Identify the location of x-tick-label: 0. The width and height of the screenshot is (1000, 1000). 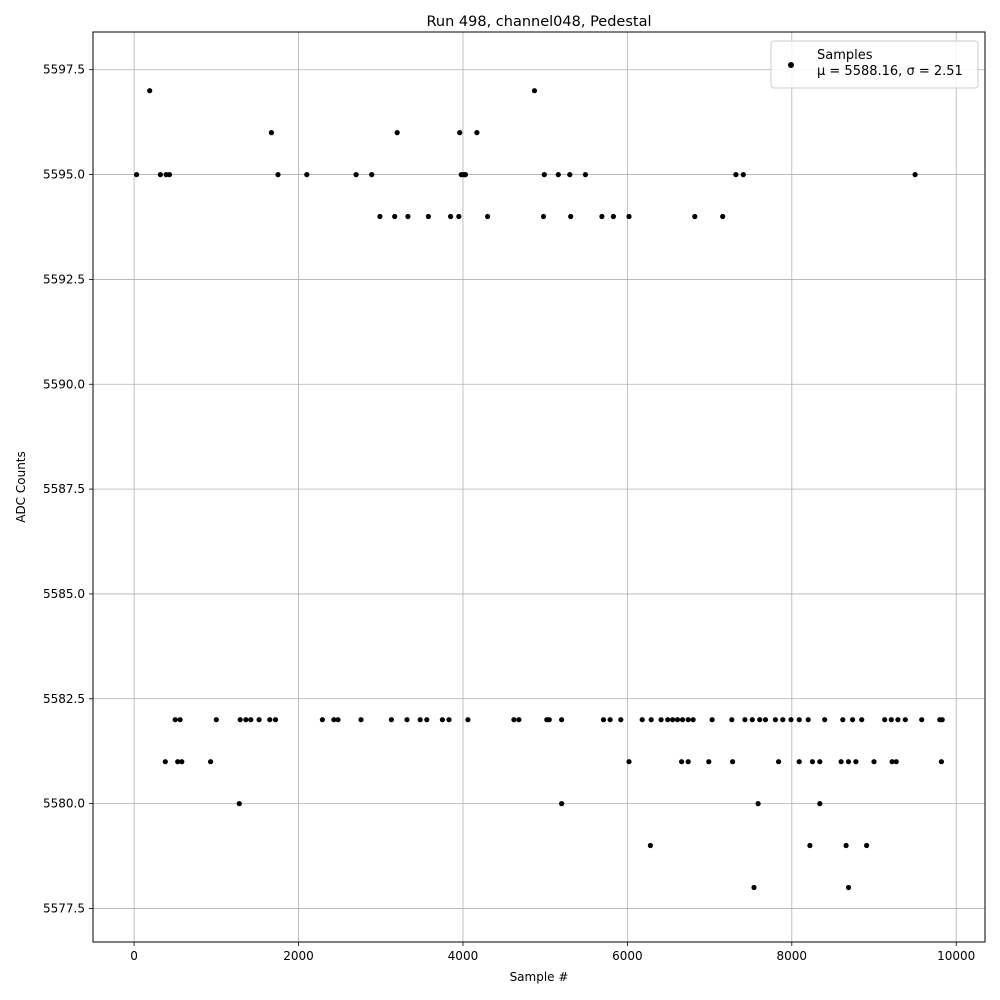
(134, 956).